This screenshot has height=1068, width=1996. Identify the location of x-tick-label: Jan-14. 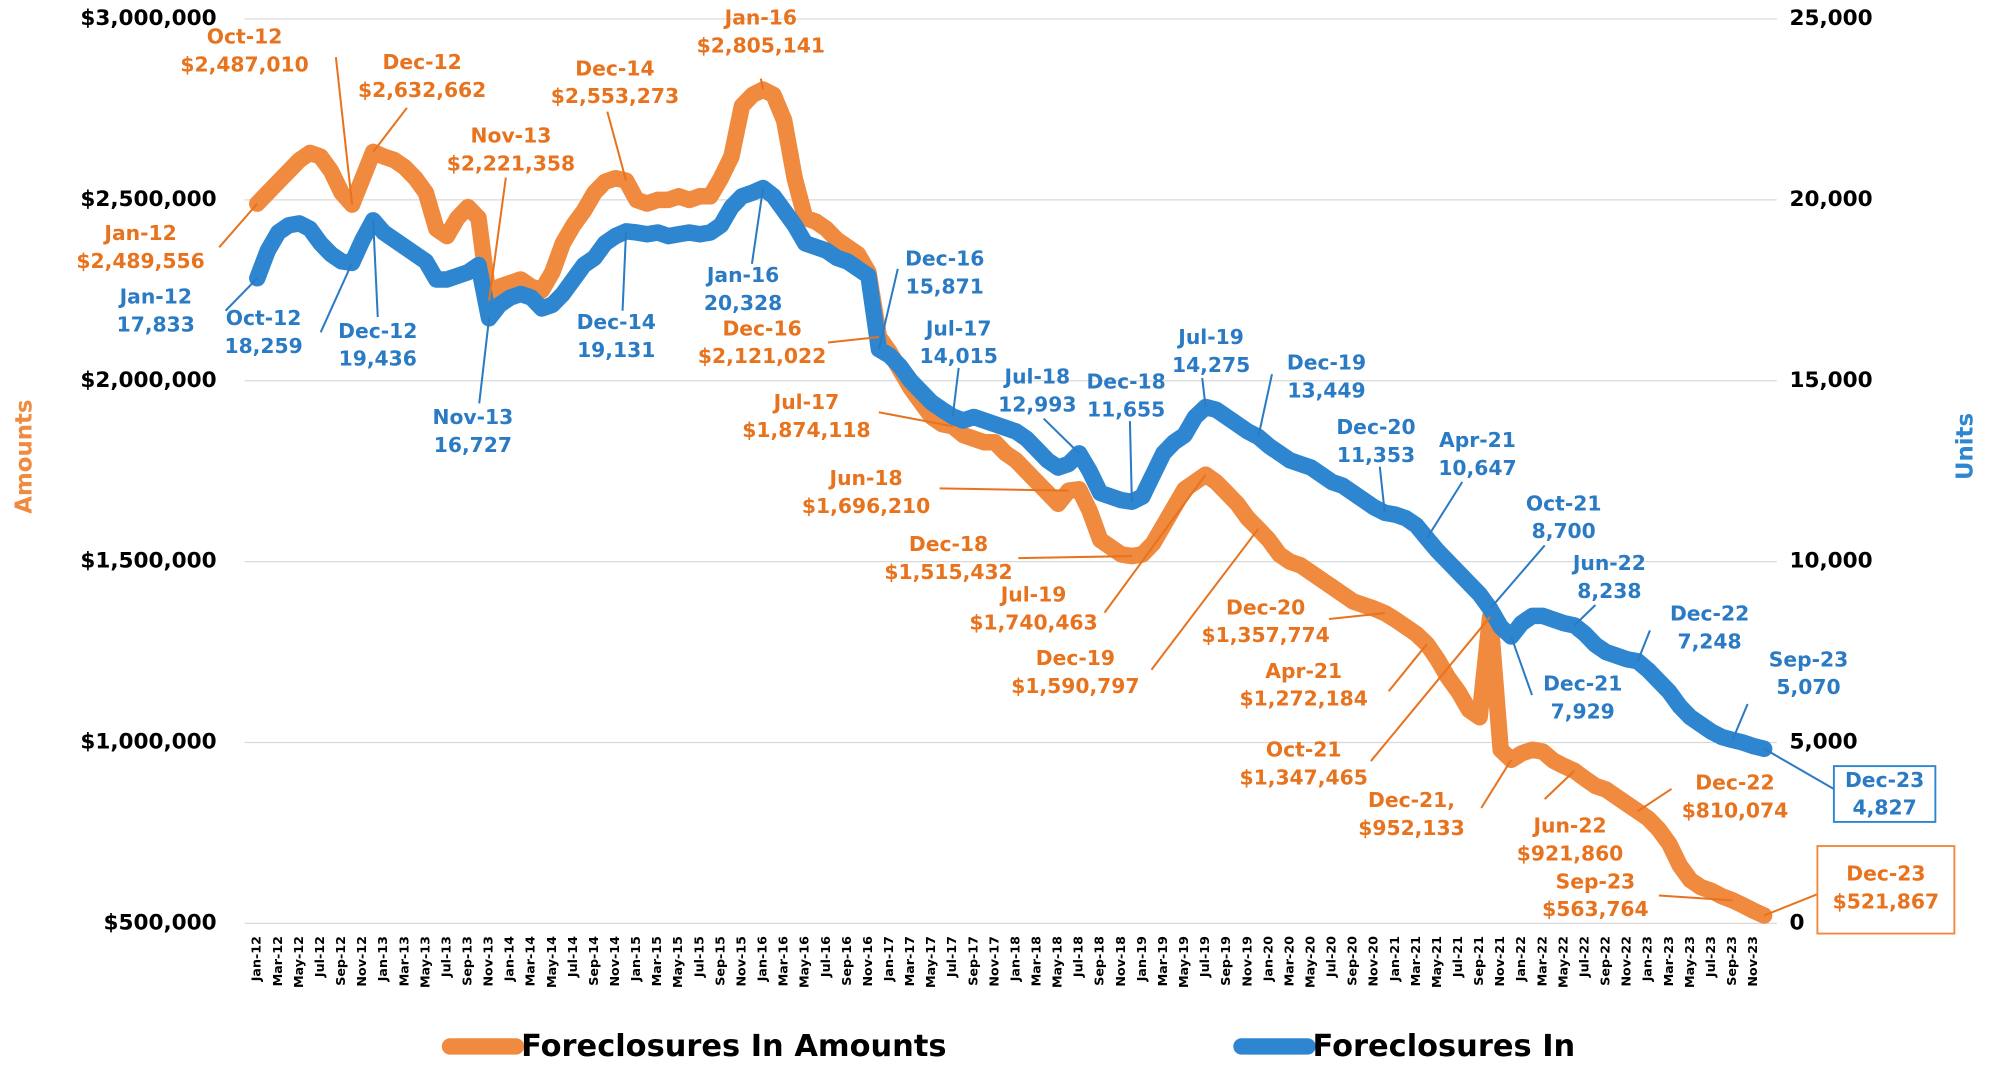
(509, 959).